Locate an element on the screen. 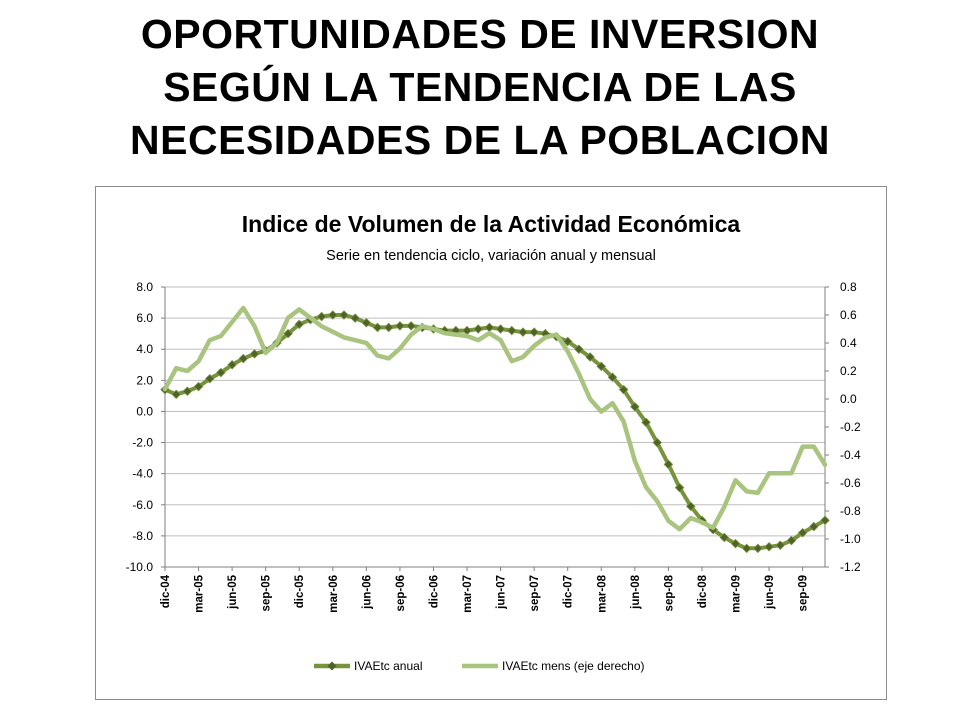  x-tick-label: jun-05 is located at coordinates (233, 591).